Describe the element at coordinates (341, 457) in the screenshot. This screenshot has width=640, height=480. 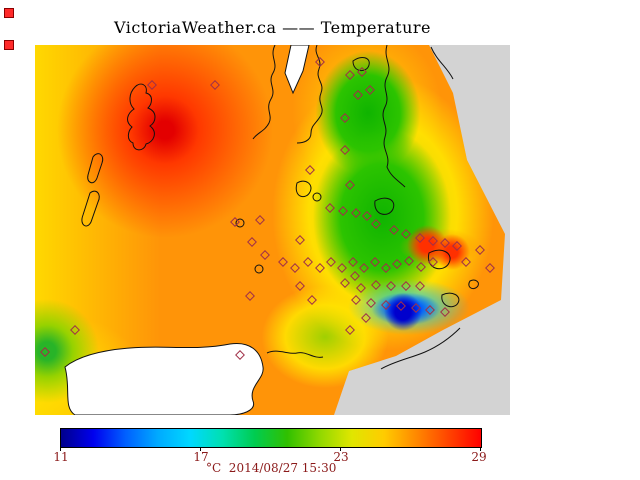
I see `colorbar-tick-label: 23` at that location.